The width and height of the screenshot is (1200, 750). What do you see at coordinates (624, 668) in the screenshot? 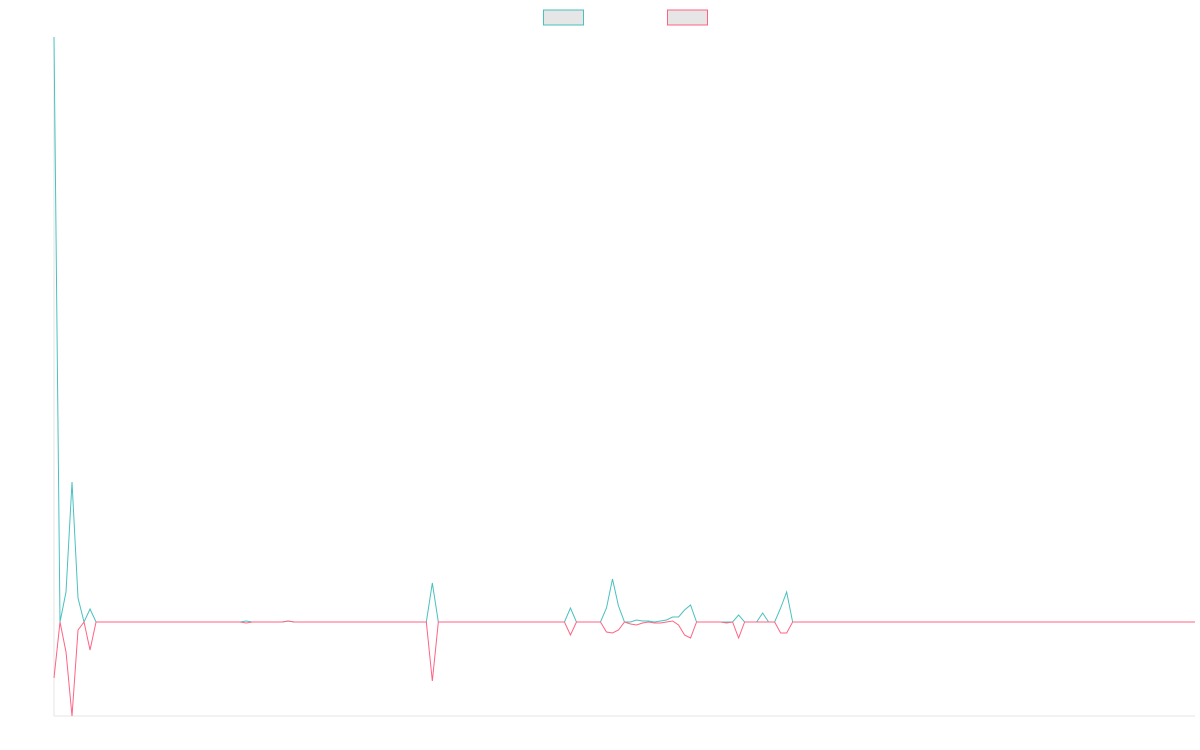
I see `data-line` at bounding box center [624, 668].